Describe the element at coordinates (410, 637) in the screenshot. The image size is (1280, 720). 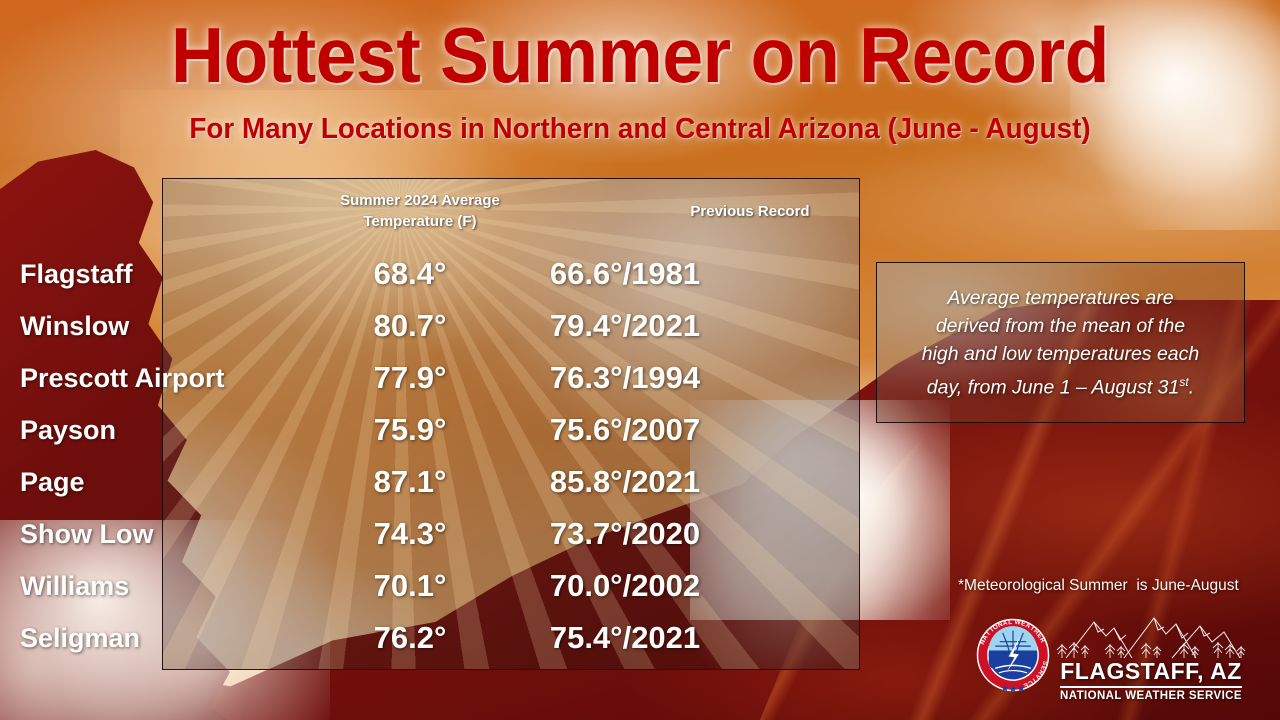
I see `cell-summer-2024-avg: 76.2°` at that location.